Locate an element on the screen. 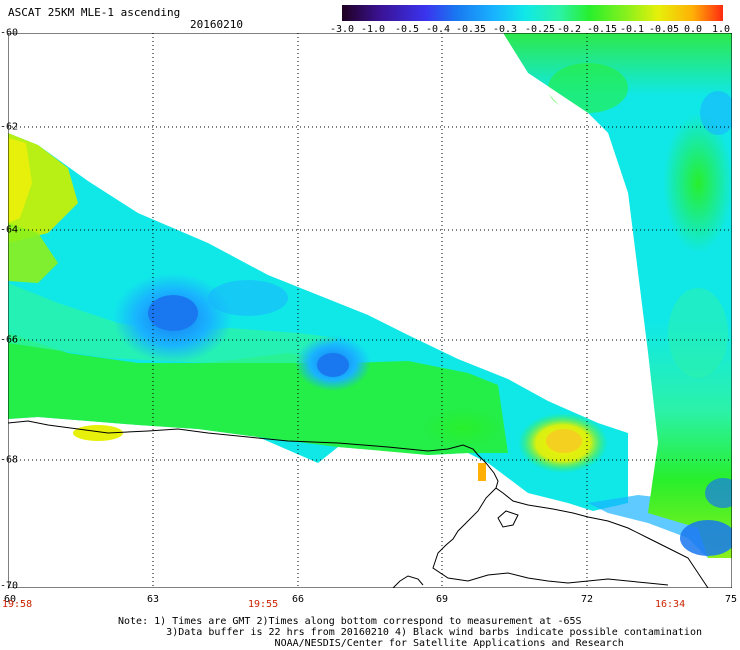 This screenshot has width=740, height=650. x-tick-label: 75 is located at coordinates (731, 599).